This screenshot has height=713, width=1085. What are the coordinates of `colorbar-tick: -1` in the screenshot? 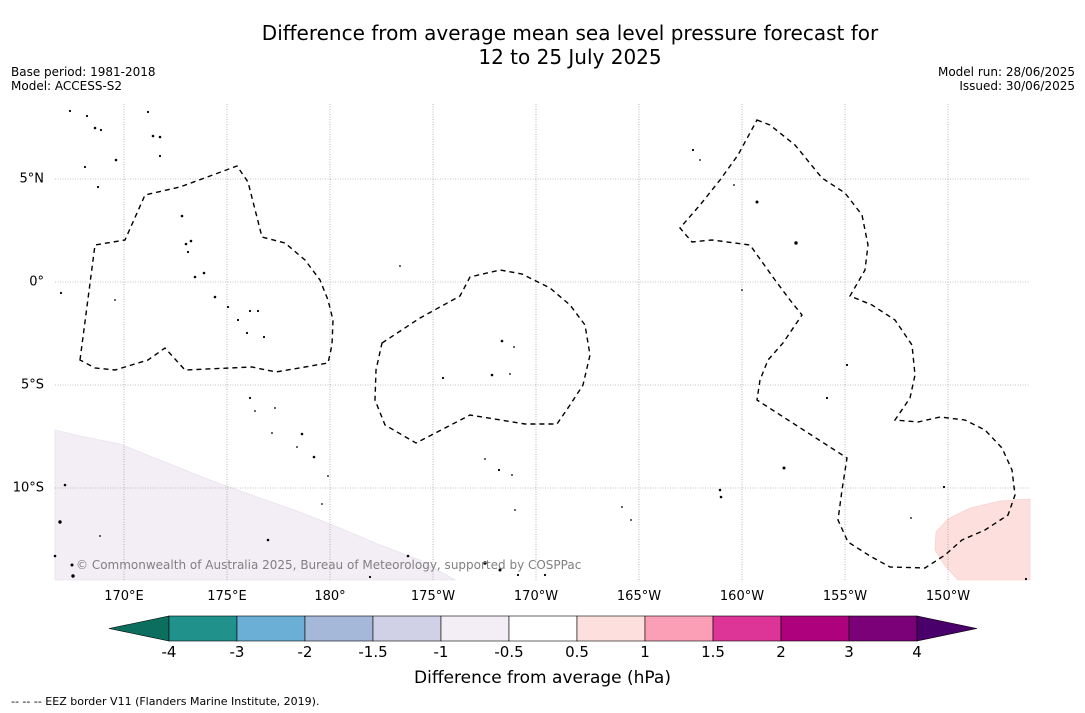 It's located at (441, 652).